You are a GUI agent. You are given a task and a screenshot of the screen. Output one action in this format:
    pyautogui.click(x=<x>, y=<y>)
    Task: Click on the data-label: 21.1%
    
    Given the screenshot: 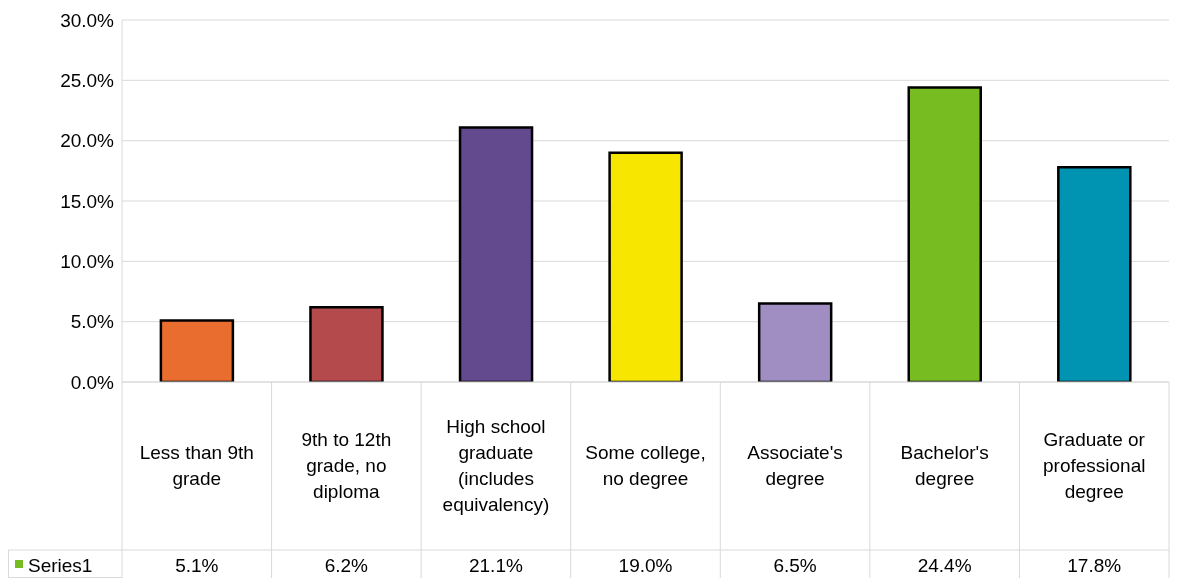 What is the action you would take?
    pyautogui.click(x=495, y=565)
    